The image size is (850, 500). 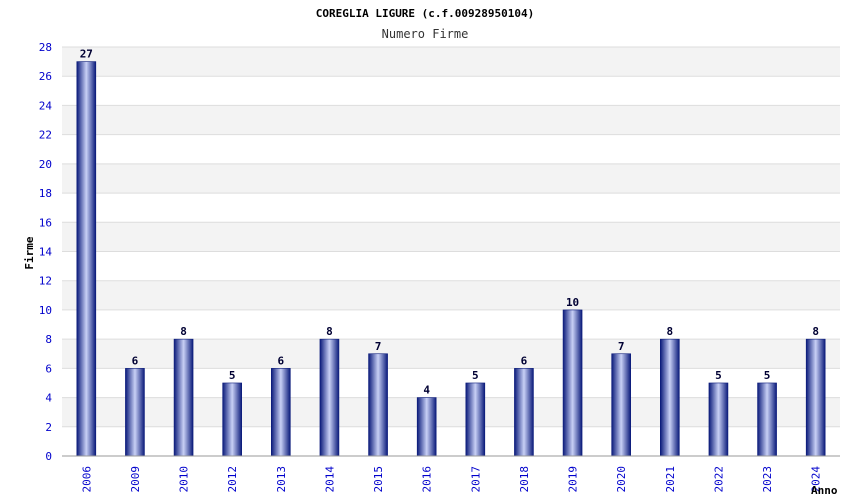 What do you see at coordinates (48, 339) in the screenshot?
I see `y-tick-label: 8` at bounding box center [48, 339].